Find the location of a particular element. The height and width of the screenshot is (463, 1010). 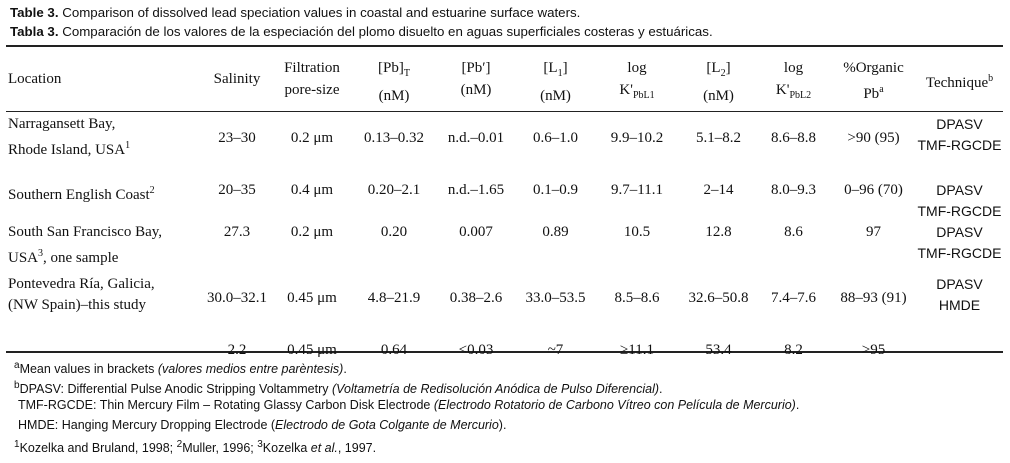

header-pb-total-unit: (nM) is located at coordinates (394, 96).